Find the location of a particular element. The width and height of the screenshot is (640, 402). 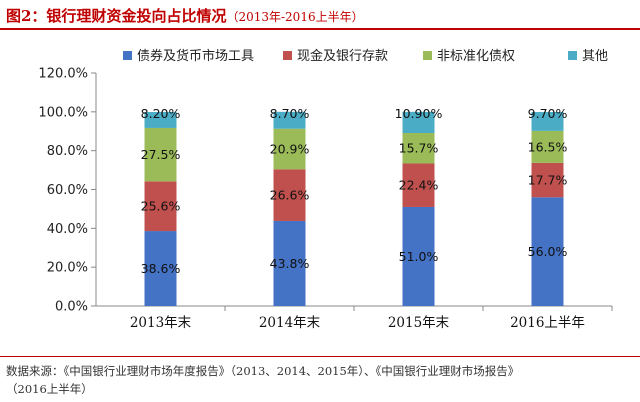

chart-title-text: 图2：银行理财资金投向占比情况 is located at coordinates (116, 16).